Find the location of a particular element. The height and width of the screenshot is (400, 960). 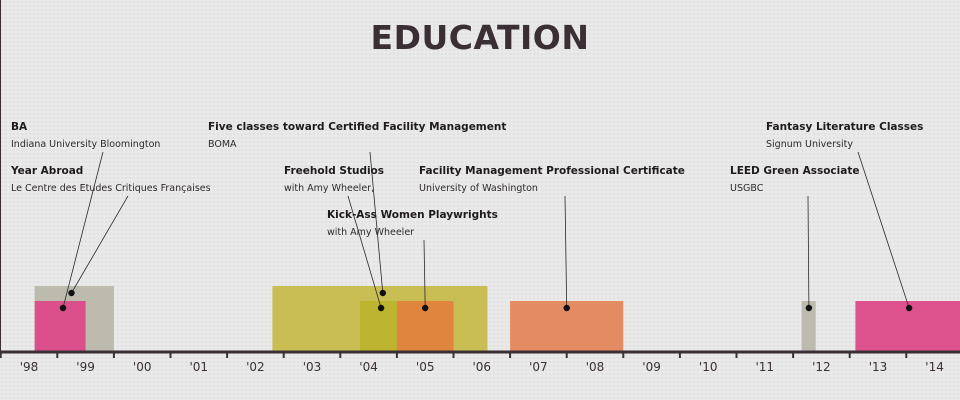

x-tick-label: '03 is located at coordinates (312, 367).